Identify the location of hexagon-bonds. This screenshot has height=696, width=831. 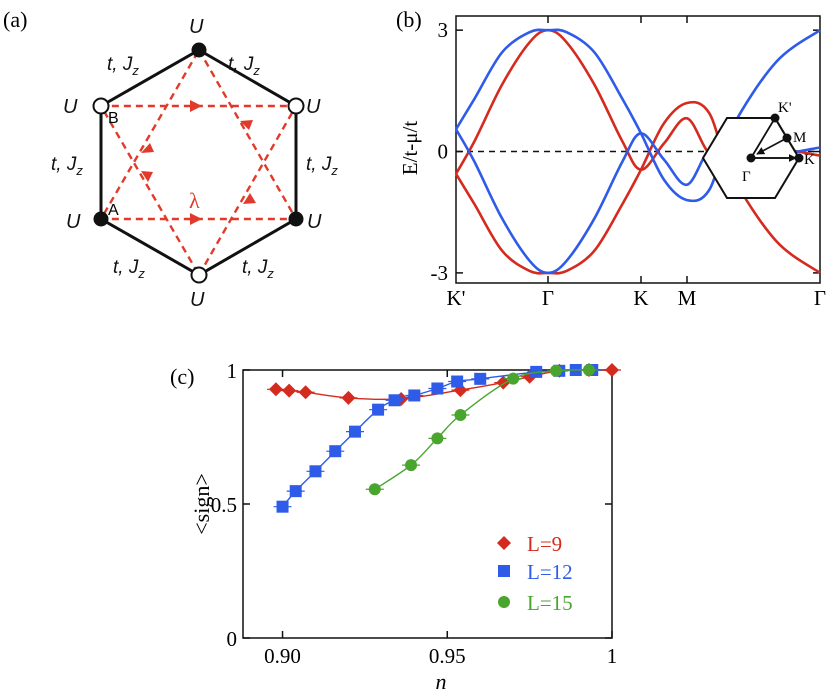
(198, 162).